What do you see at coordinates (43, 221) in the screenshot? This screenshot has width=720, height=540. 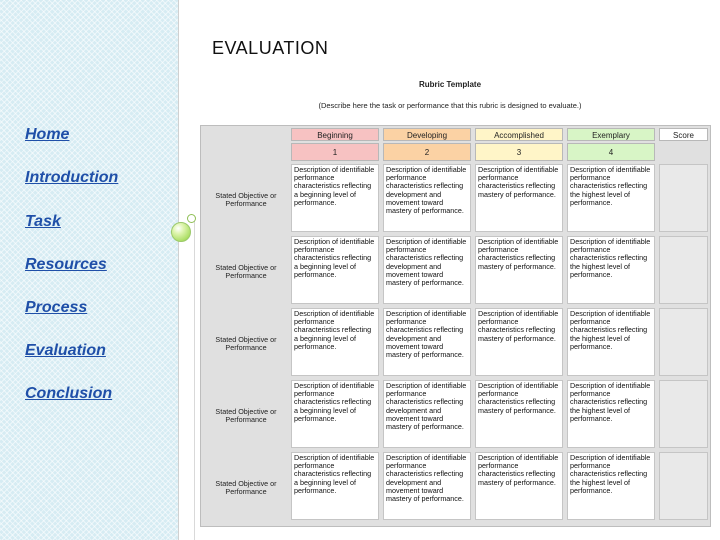 I see `nav-link-task: Task` at bounding box center [43, 221].